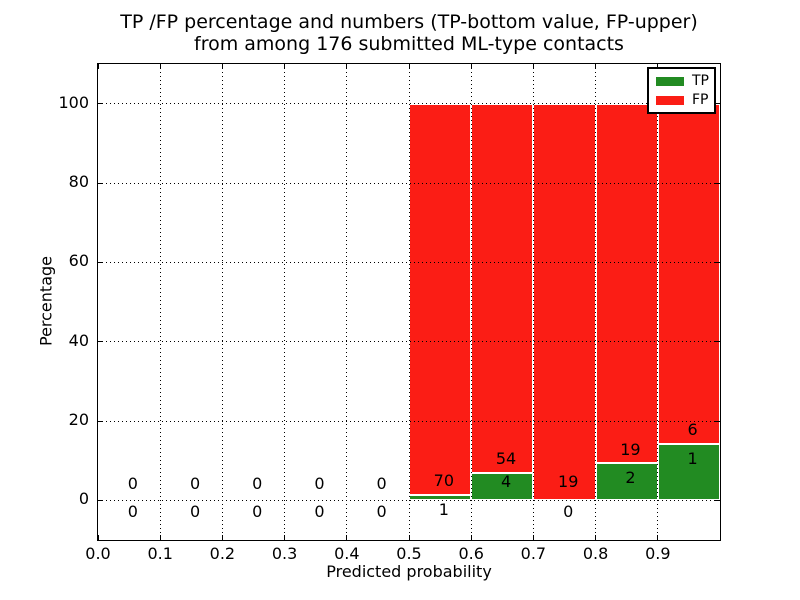 Image resolution: width=800 pixels, height=600 pixels. What do you see at coordinates (685, 100) in the screenshot?
I see `legend-item-fp: FP` at bounding box center [685, 100].